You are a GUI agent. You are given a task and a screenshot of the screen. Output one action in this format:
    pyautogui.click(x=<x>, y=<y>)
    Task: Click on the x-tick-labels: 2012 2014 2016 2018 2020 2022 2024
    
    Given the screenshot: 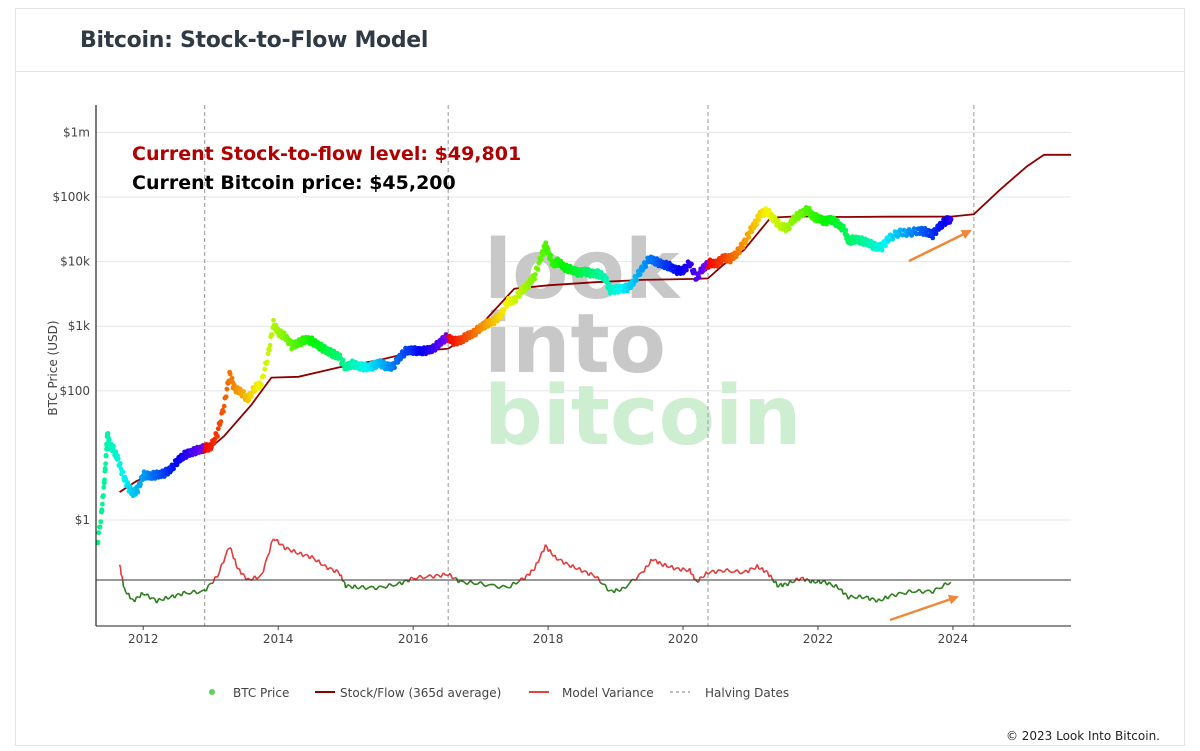 What is the action you would take?
    pyautogui.click(x=548, y=636)
    